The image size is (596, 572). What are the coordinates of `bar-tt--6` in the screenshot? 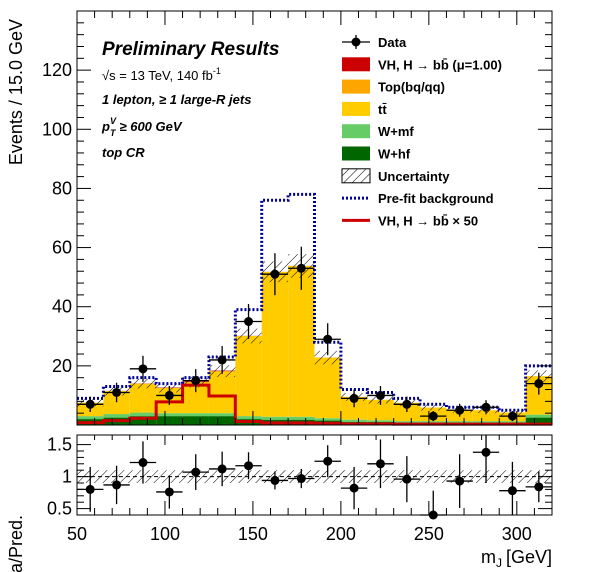 It's located at (248, 376).